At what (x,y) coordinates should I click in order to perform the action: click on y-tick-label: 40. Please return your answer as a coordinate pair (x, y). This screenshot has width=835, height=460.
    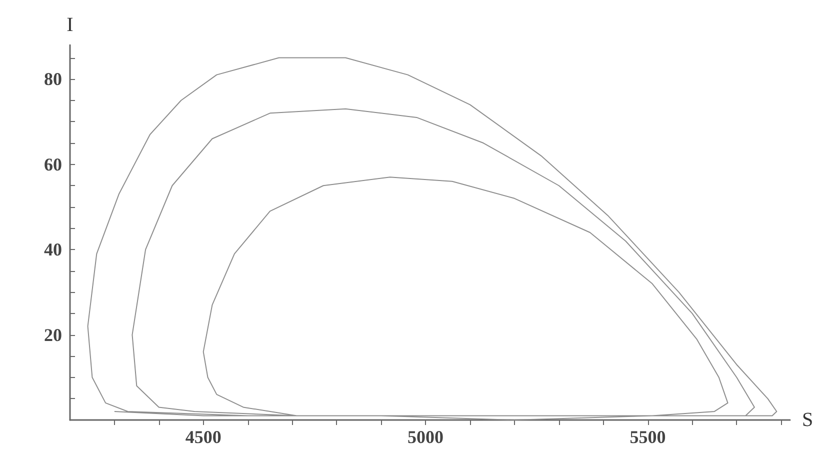
    Looking at the image, I should click on (53, 250).